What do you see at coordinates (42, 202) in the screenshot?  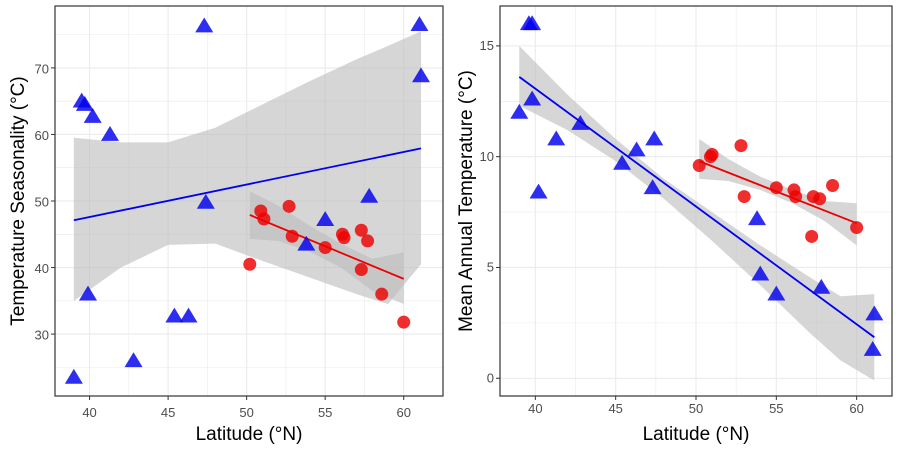 I see `y-tick-label: 50` at bounding box center [42, 202].